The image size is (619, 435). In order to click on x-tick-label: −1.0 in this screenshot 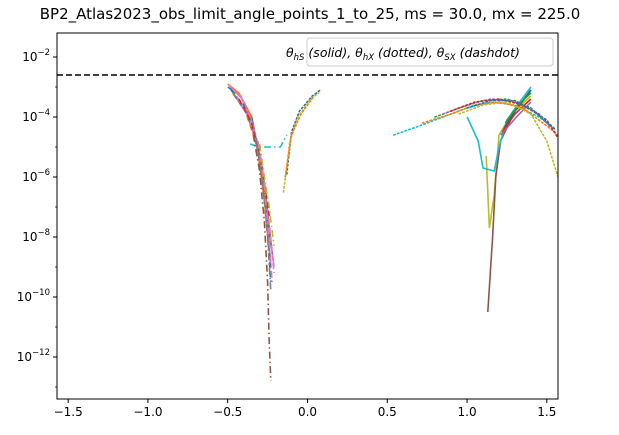, I will do `click(147, 412)`.